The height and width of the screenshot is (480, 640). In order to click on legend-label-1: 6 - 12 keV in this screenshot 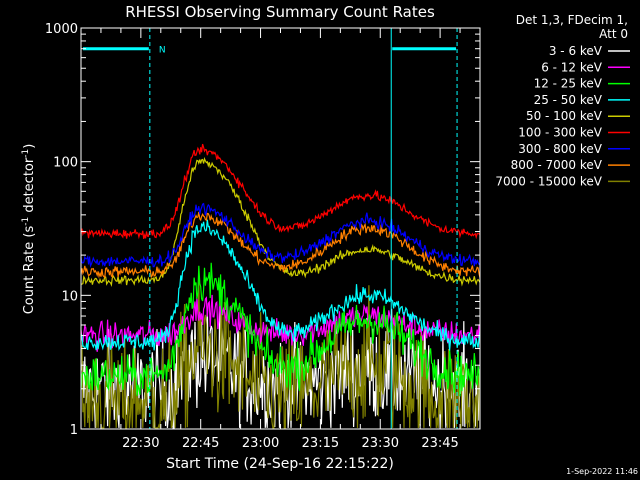, I will do `click(572, 67)`.